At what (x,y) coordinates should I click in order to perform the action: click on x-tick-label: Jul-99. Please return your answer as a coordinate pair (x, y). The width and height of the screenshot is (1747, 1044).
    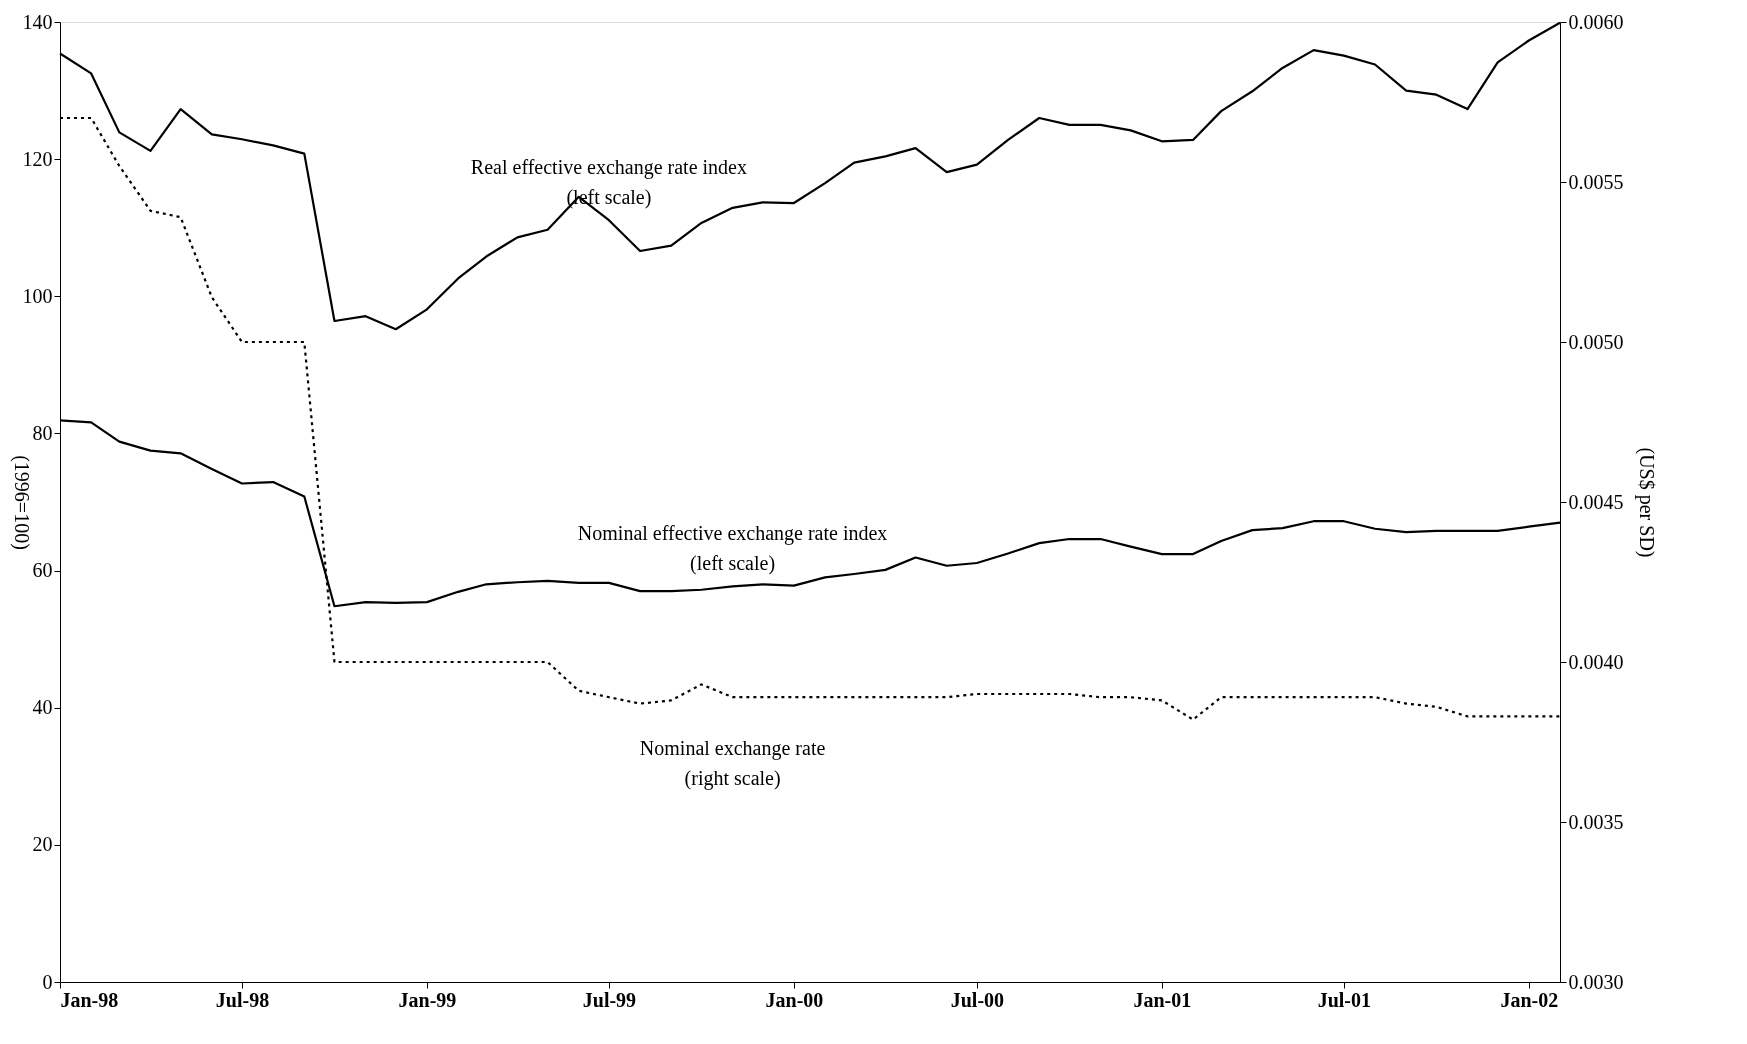
    Looking at the image, I should click on (609, 999).